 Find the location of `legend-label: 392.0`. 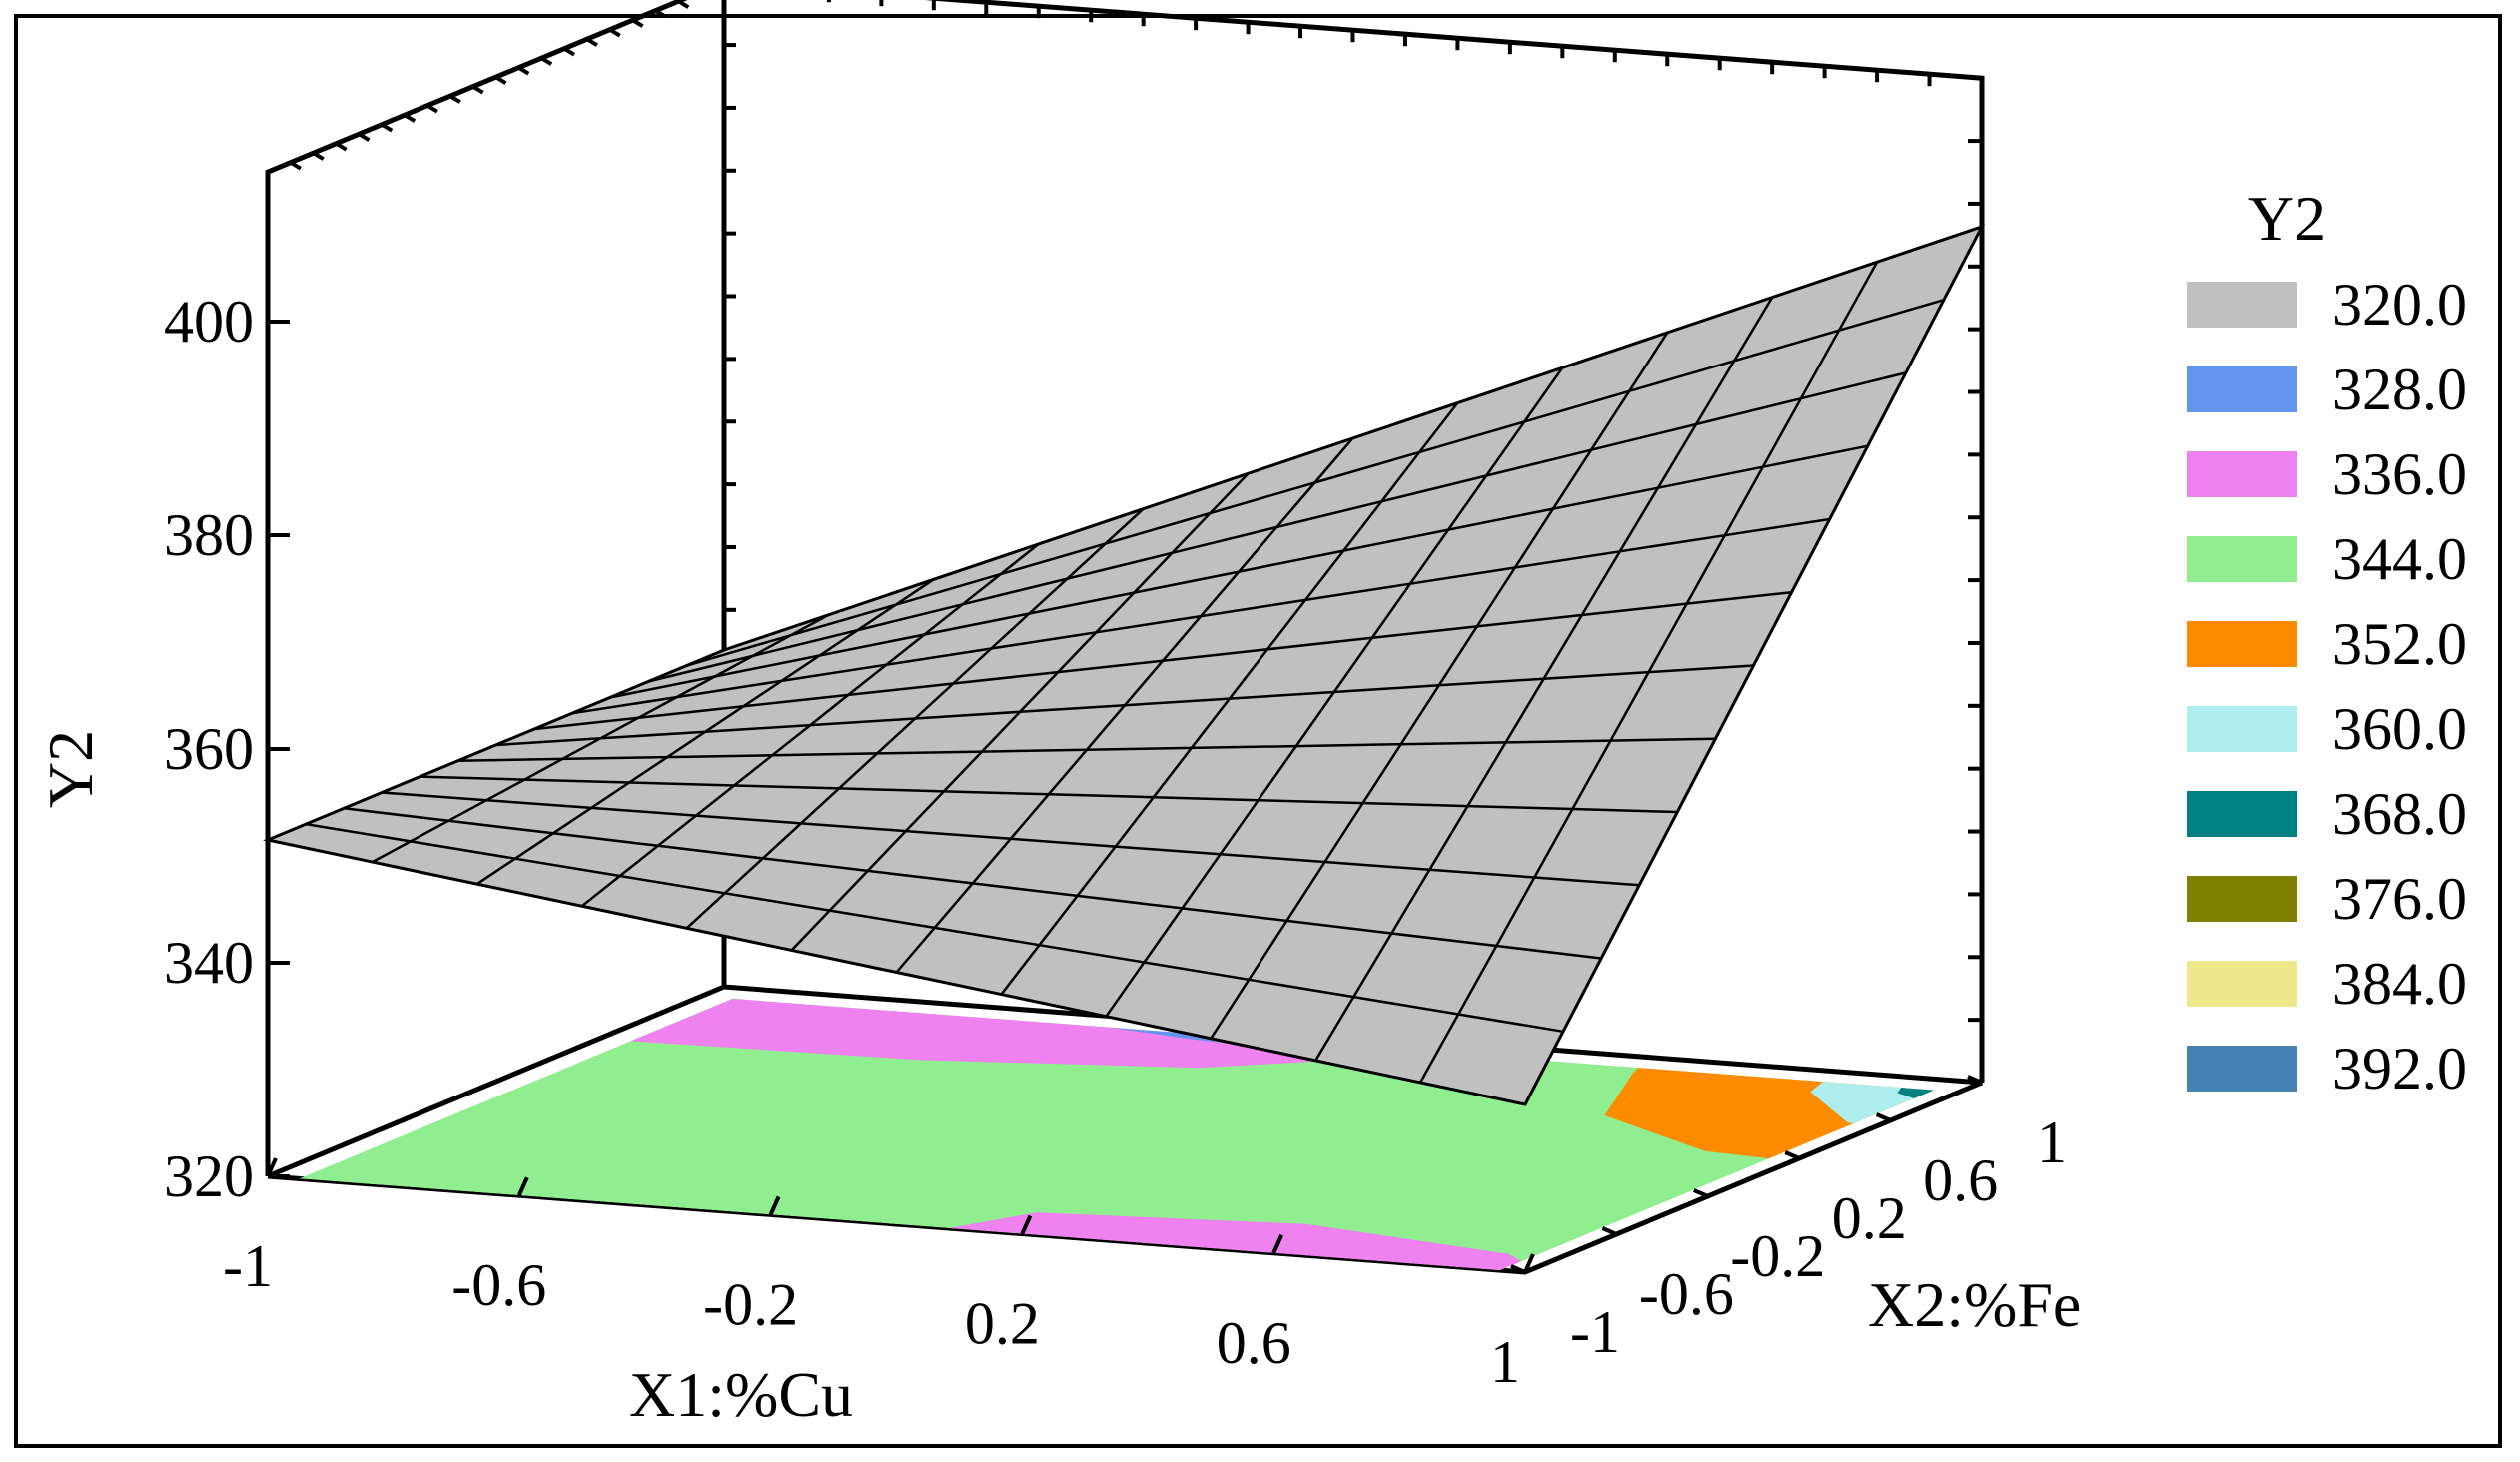

legend-label: 392.0 is located at coordinates (2399, 1068).